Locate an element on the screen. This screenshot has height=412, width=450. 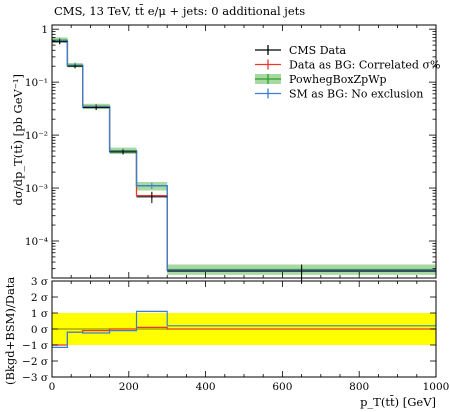
ratio-y-tick-label: −2 σ is located at coordinates (35, 362).